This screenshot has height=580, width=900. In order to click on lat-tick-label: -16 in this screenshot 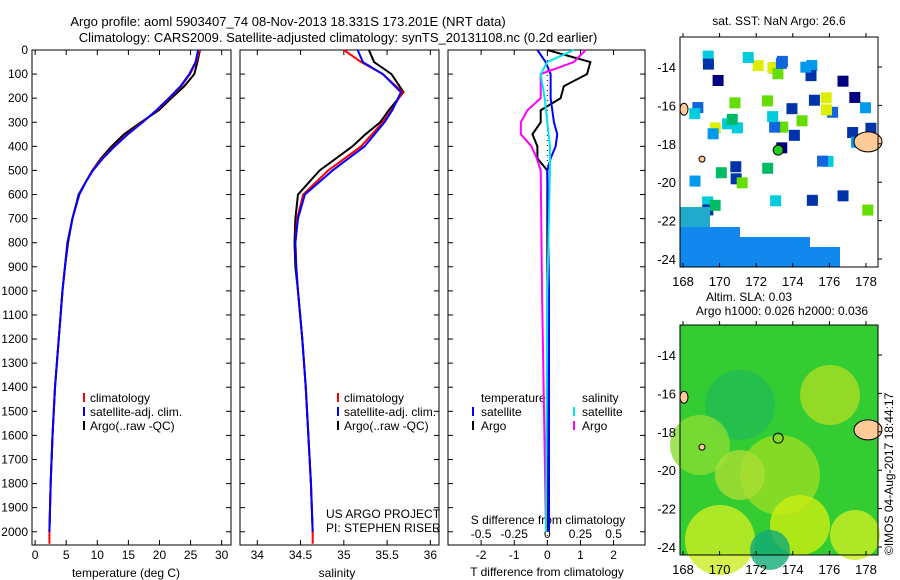, I will do `click(666, 393)`.